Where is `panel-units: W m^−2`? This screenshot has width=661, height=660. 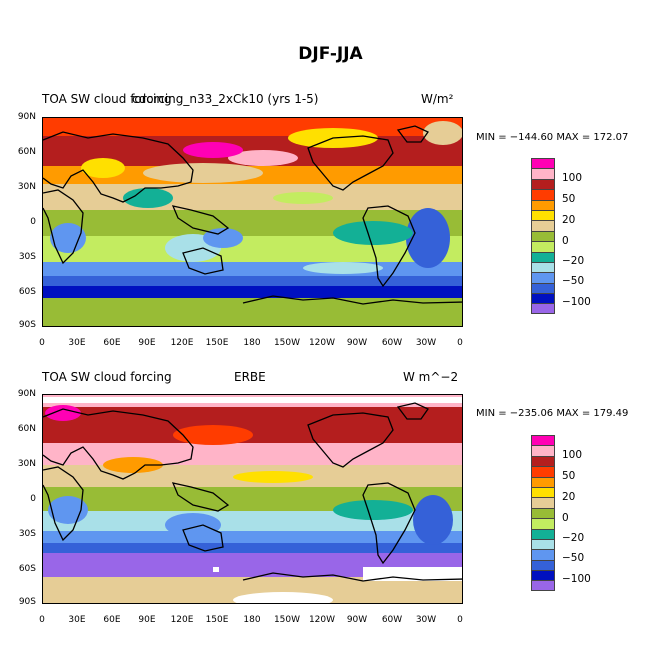
panel-units: W m^−2 is located at coordinates (431, 377).